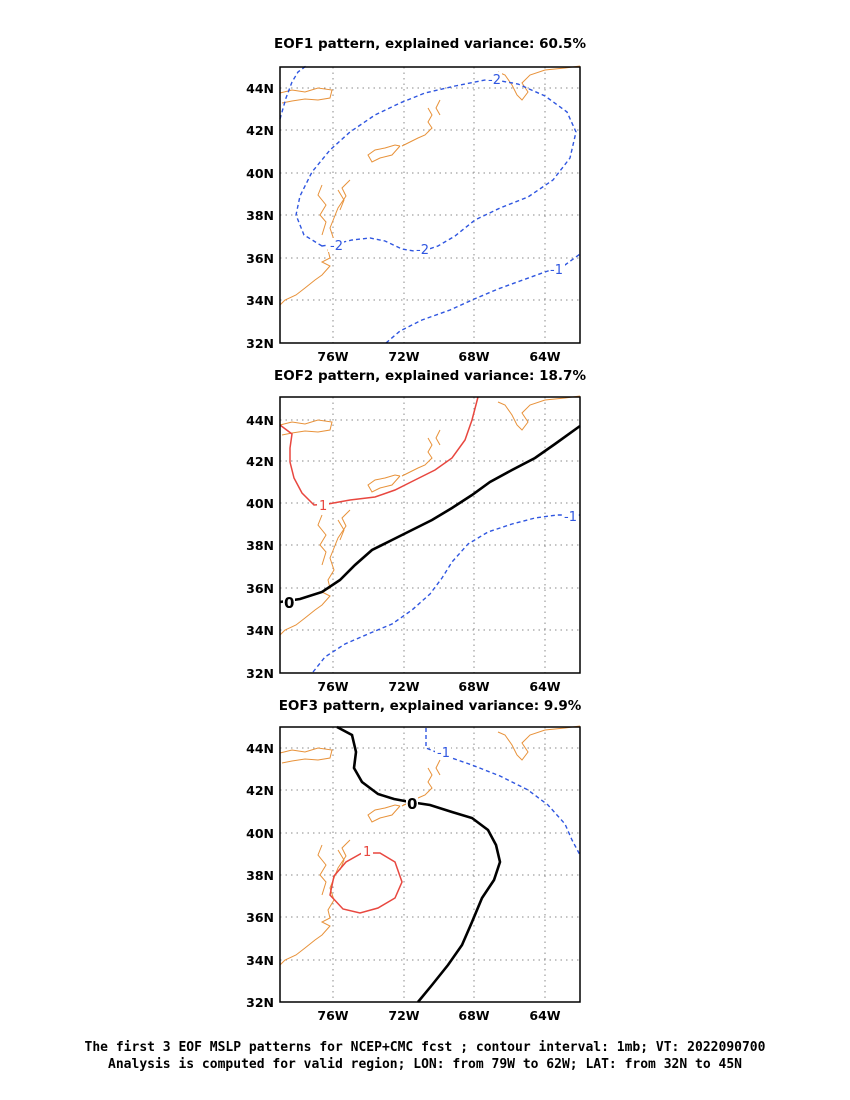 This screenshot has height=1100, width=850. What do you see at coordinates (430, 44) in the screenshot?
I see `panel-1-title: EOF1 pattern, explained variance: 60.5%` at bounding box center [430, 44].